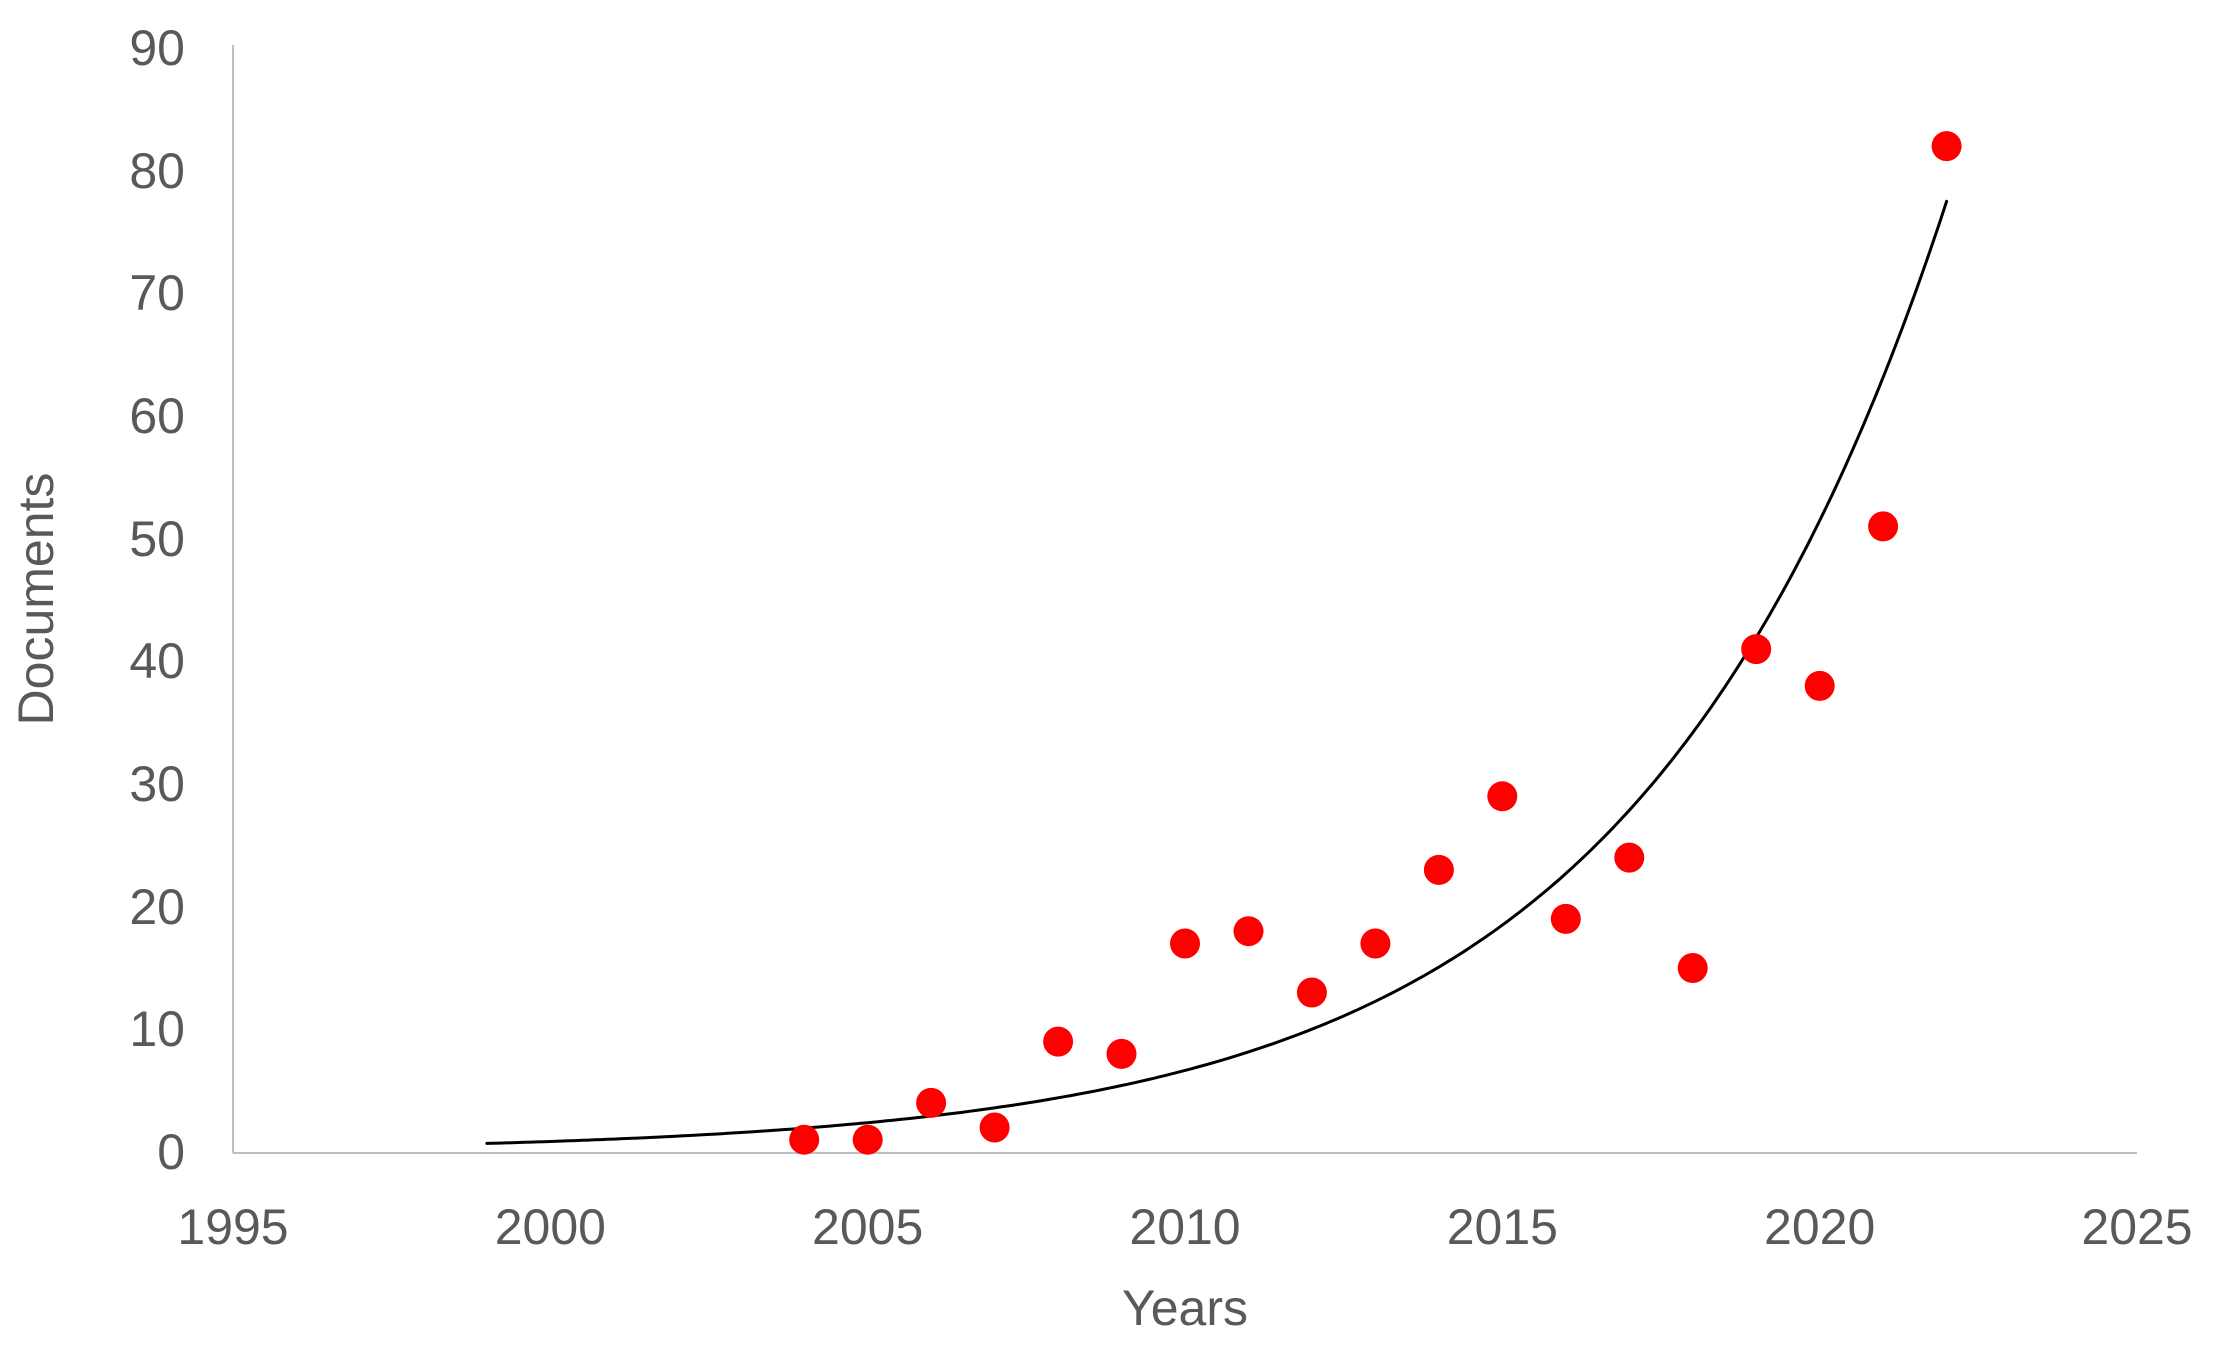 The image size is (2214, 1372). I want to click on x-axis-tick-label: 2015, so click(1502, 1227).